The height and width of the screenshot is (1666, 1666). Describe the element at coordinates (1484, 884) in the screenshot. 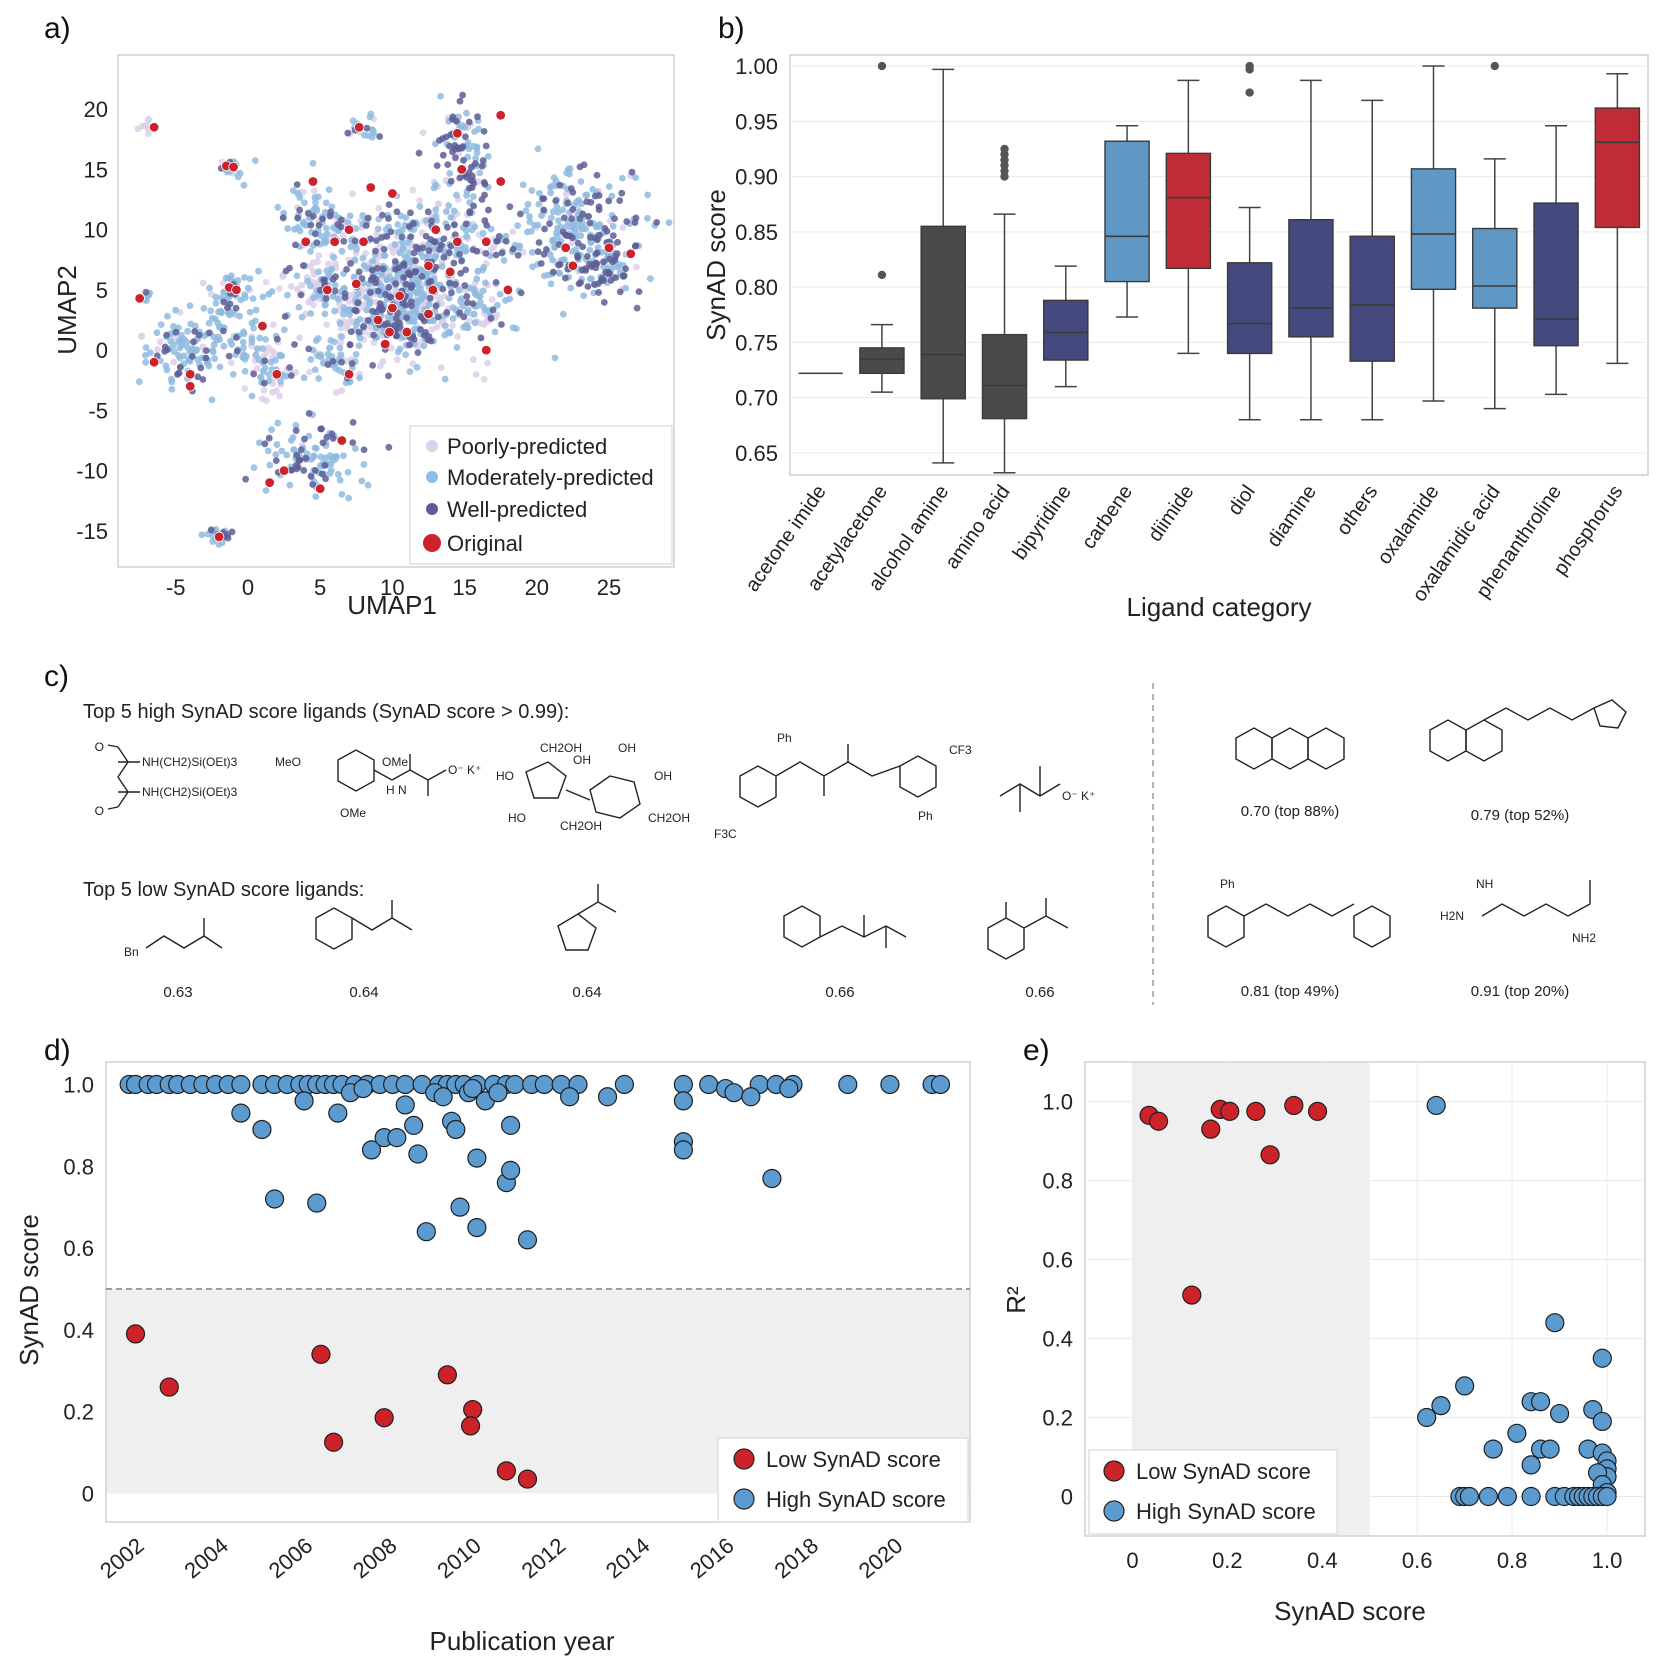

I see `imine-label: NH` at that location.